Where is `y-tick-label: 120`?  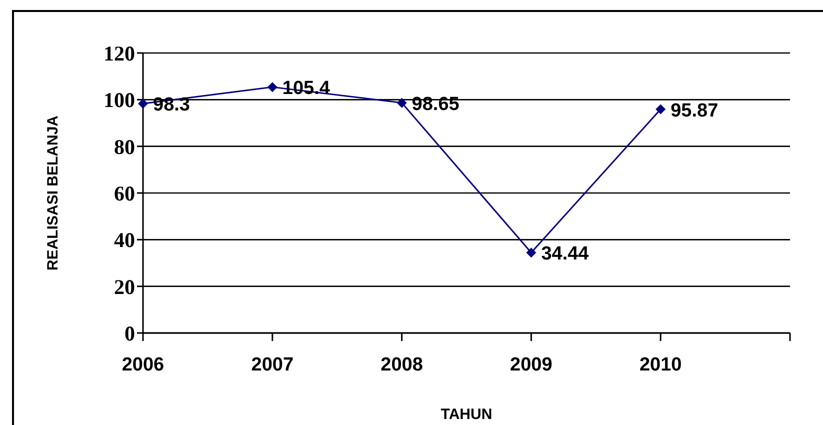
y-tick-label: 120 is located at coordinates (119, 53).